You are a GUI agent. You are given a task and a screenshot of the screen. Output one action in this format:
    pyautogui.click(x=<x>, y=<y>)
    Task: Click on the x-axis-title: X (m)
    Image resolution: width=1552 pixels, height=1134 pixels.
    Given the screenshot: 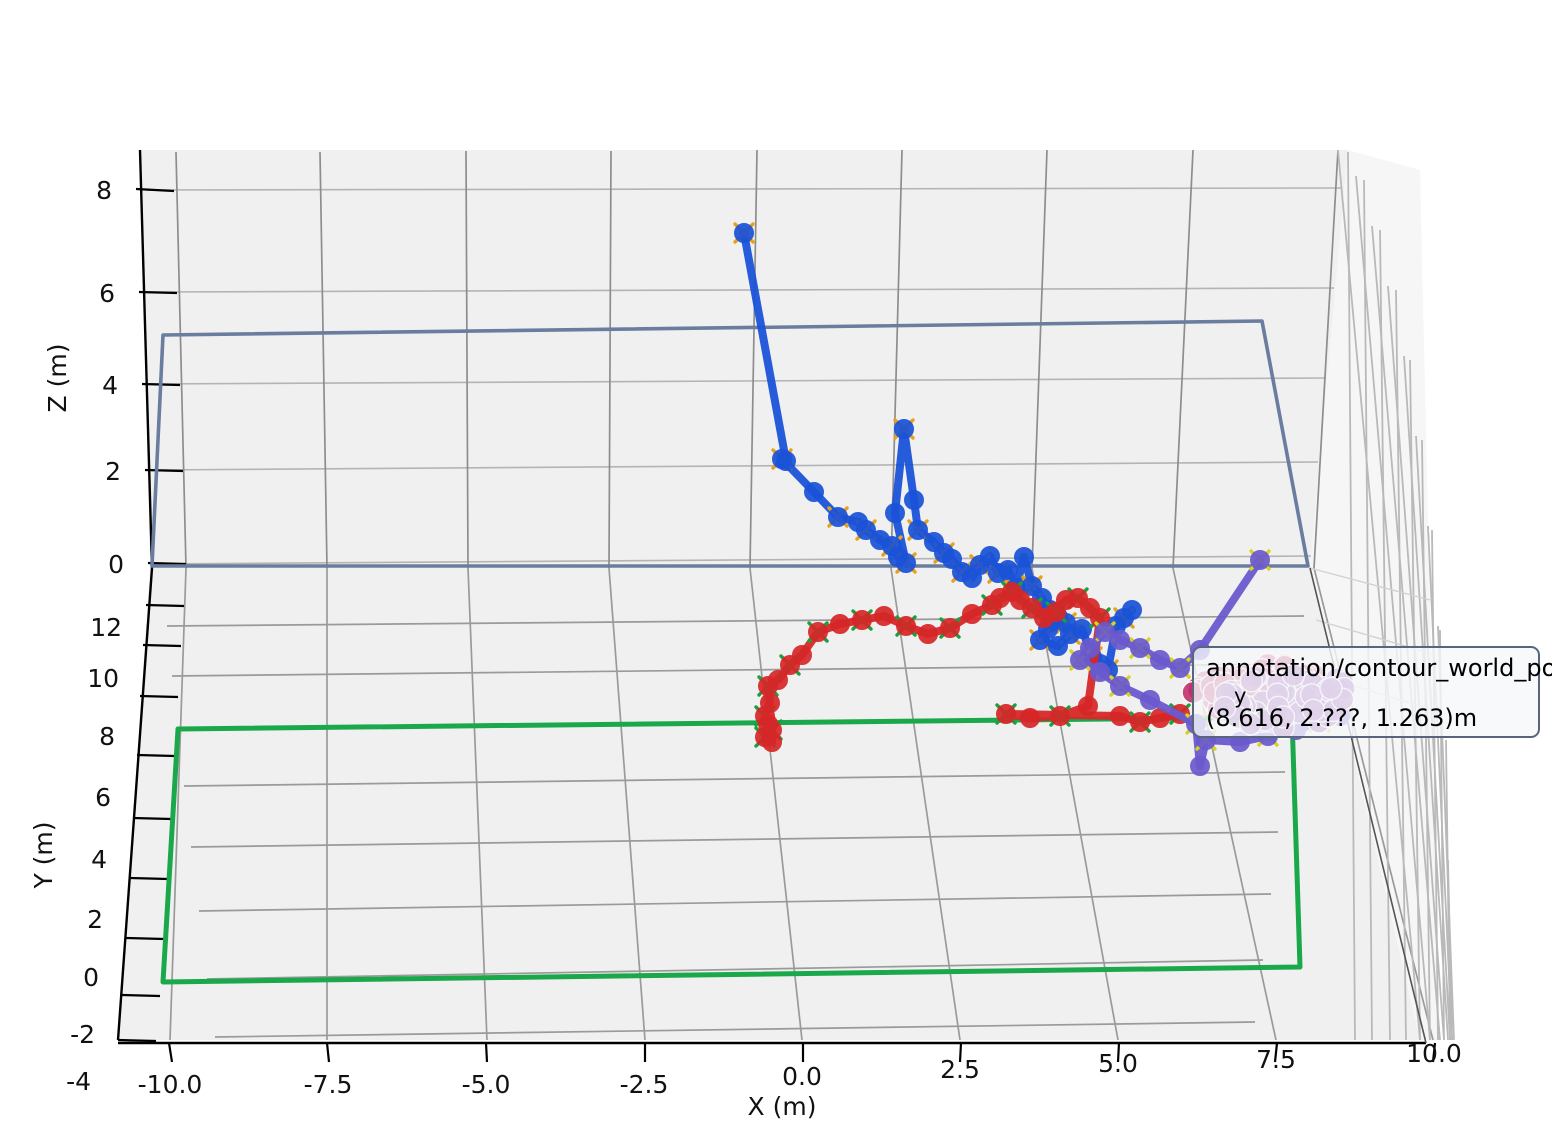 What is the action you would take?
    pyautogui.click(x=782, y=1106)
    